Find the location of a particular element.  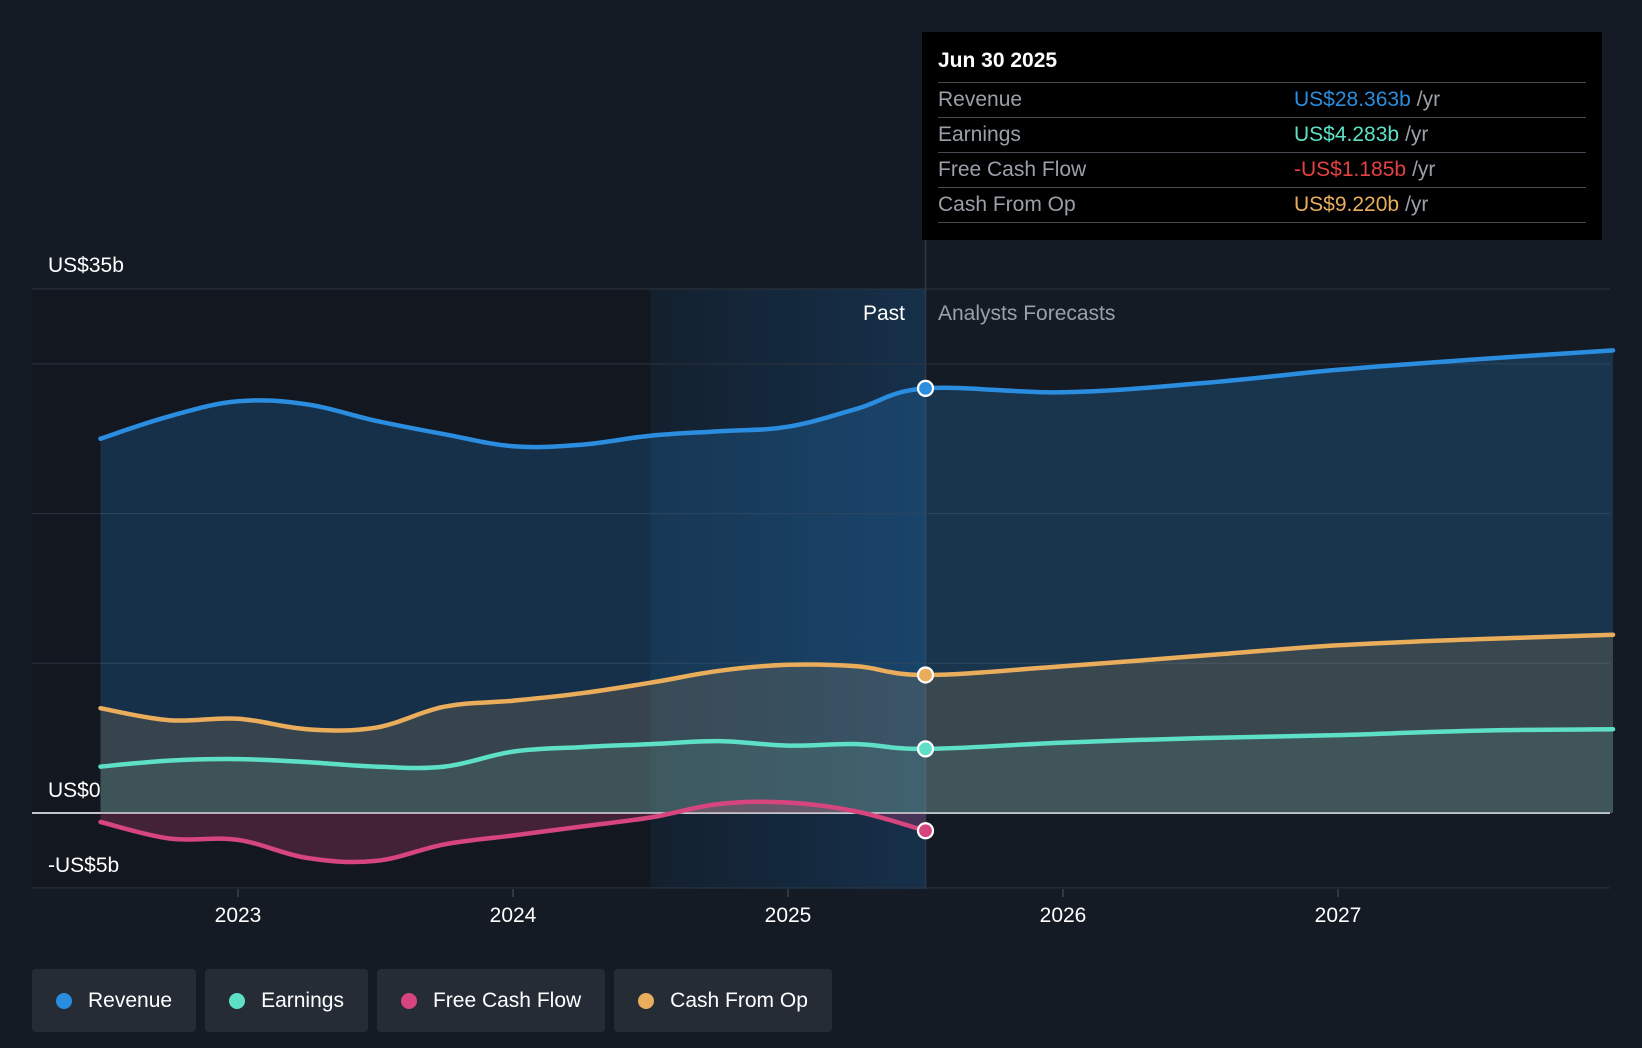

past-label: Past is located at coordinates (884, 313).